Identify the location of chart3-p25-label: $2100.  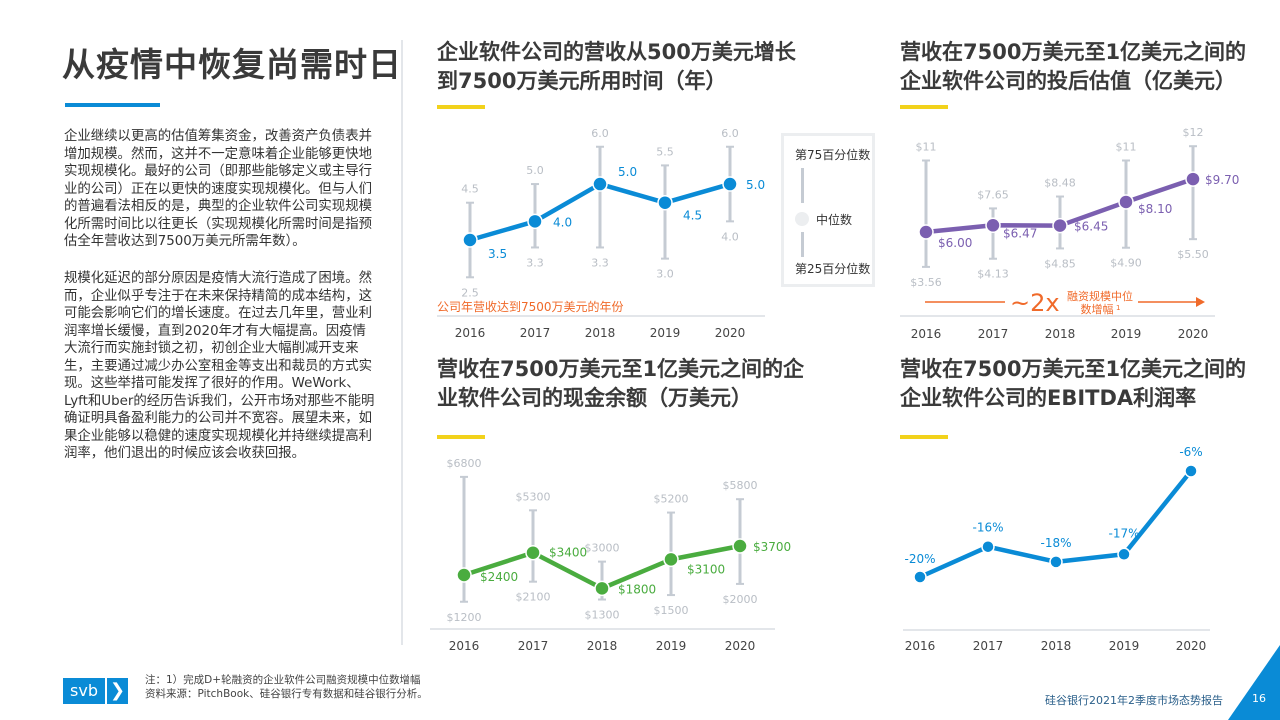
(533, 597).